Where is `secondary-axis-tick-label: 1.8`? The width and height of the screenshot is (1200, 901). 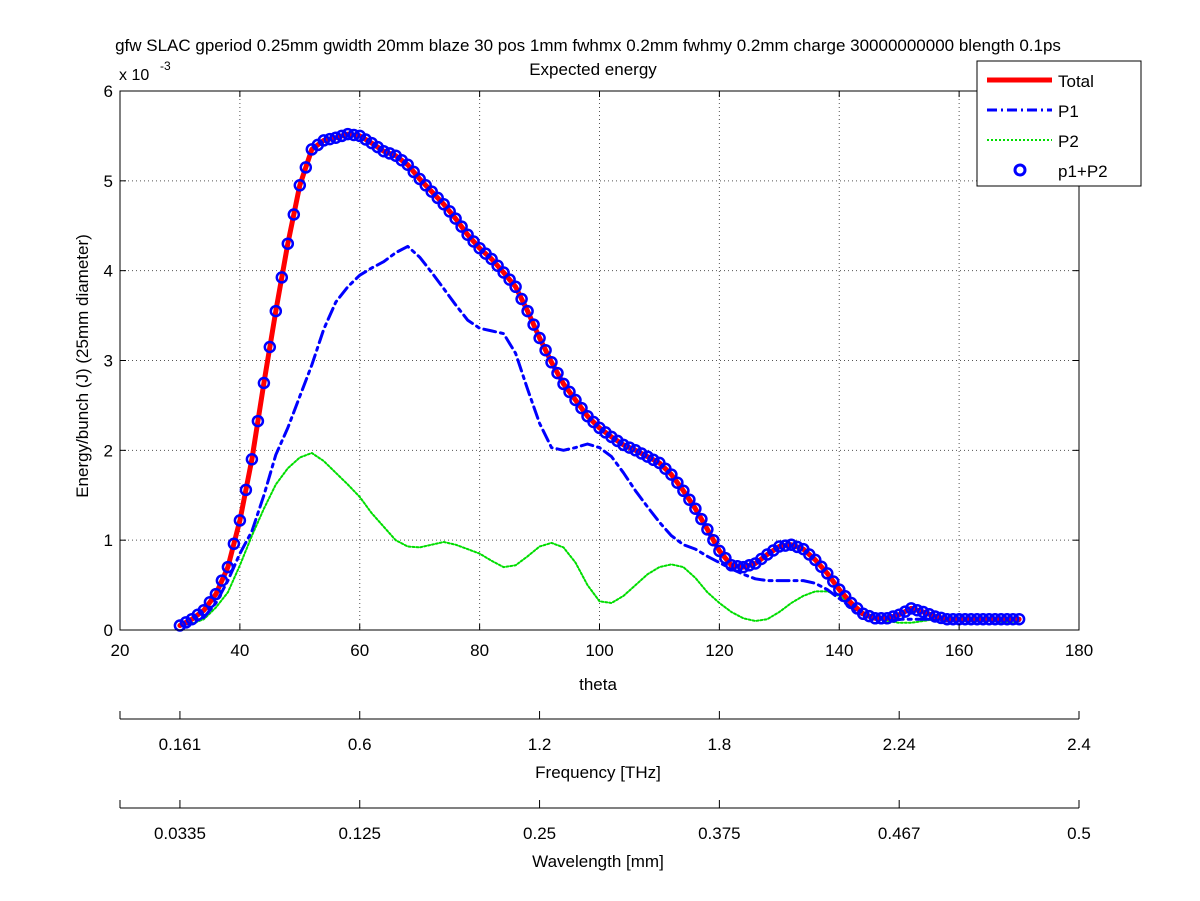
secondary-axis-tick-label: 1.8 is located at coordinates (720, 744).